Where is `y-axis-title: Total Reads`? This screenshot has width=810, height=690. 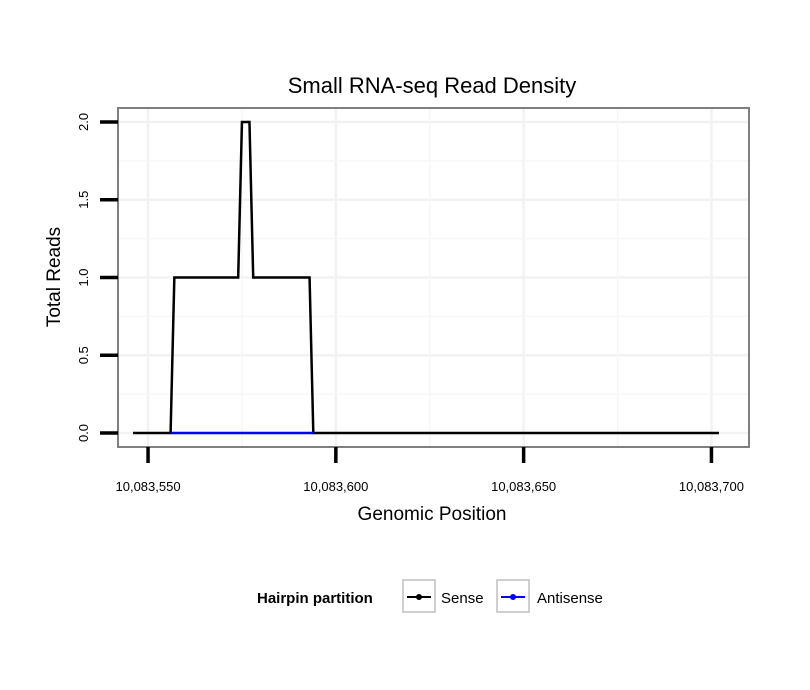
y-axis-title: Total Reads is located at coordinates (54, 277).